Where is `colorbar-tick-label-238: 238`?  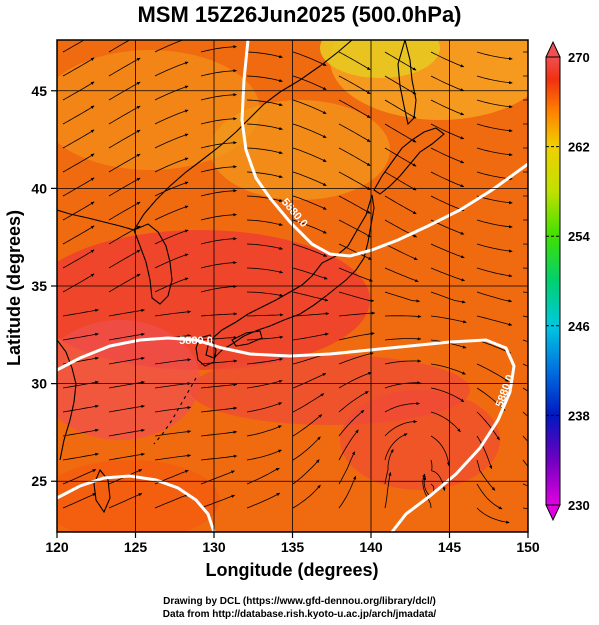 colorbar-tick-label-238: 238 is located at coordinates (579, 415).